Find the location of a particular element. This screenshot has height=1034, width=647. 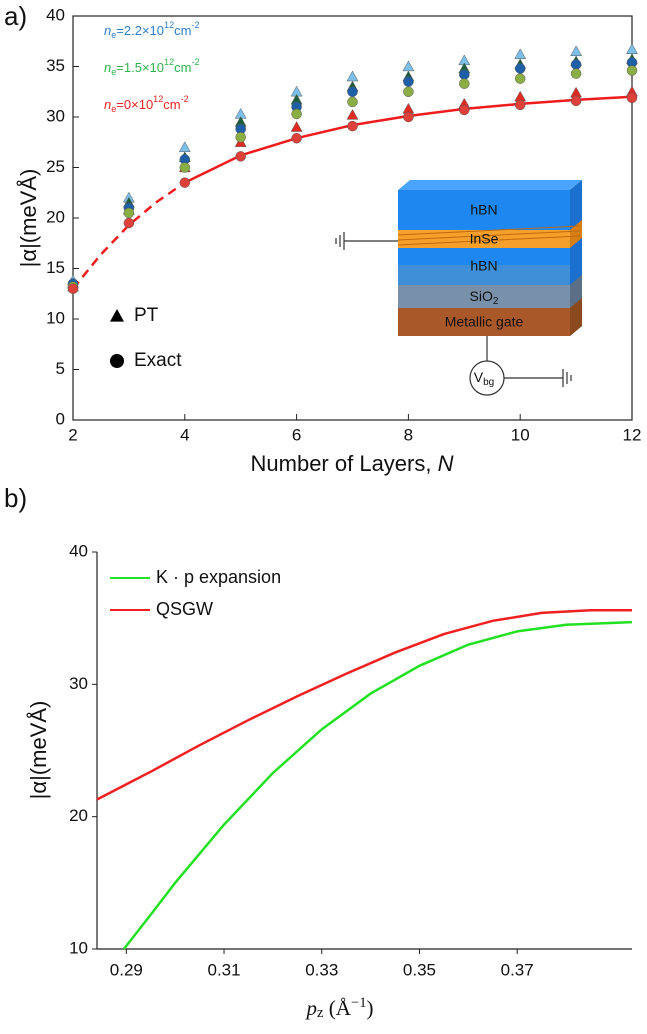

x-axis-label-part: (Å is located at coordinates (337, 1008).